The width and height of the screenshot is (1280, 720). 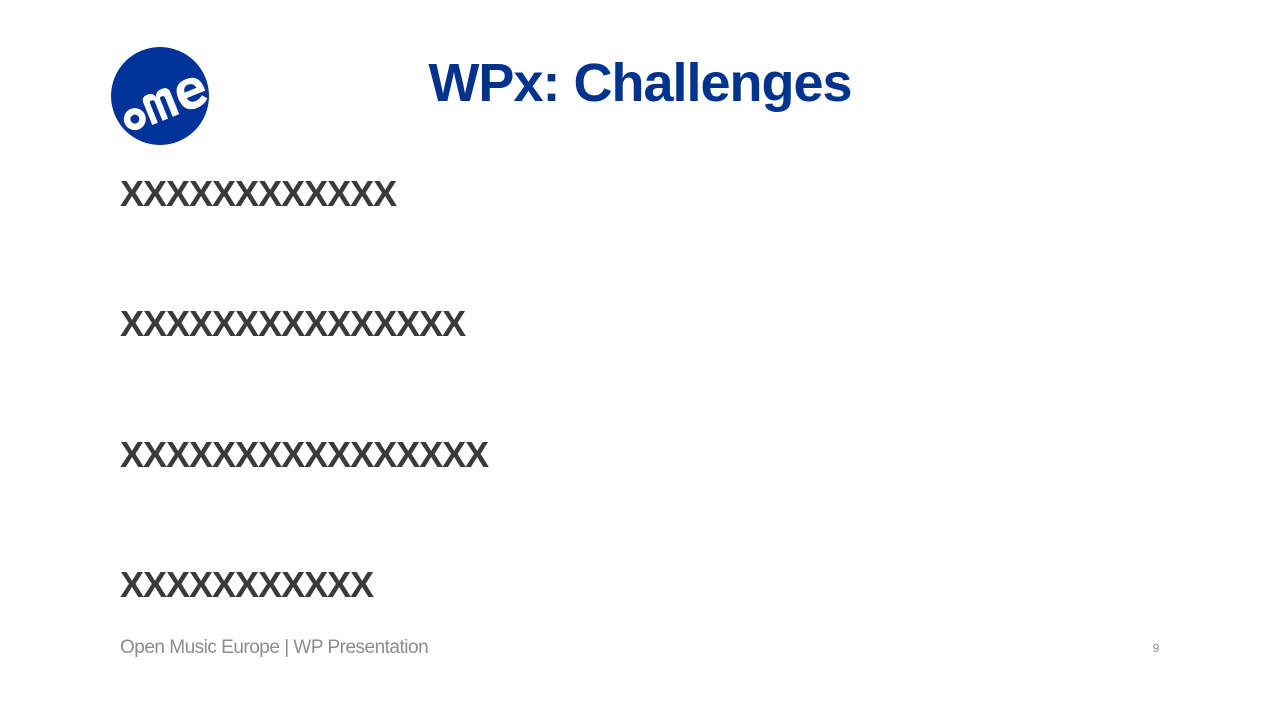 I want to click on bullet-item-1: XXXXXXXXXXXX, so click(x=258, y=193).